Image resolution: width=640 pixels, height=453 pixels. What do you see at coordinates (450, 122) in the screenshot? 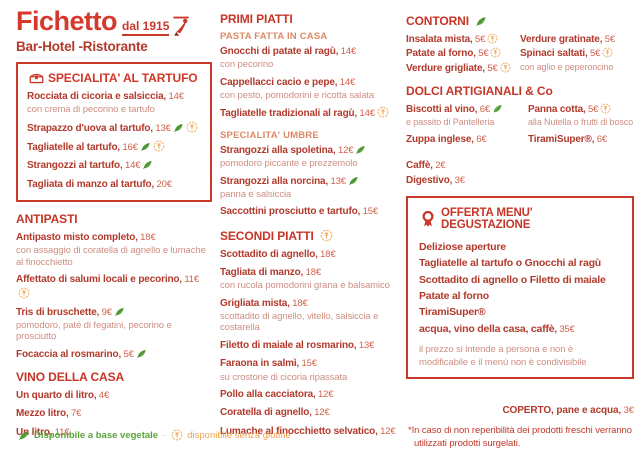
I see `item-description: e passito di Pantelleria` at bounding box center [450, 122].